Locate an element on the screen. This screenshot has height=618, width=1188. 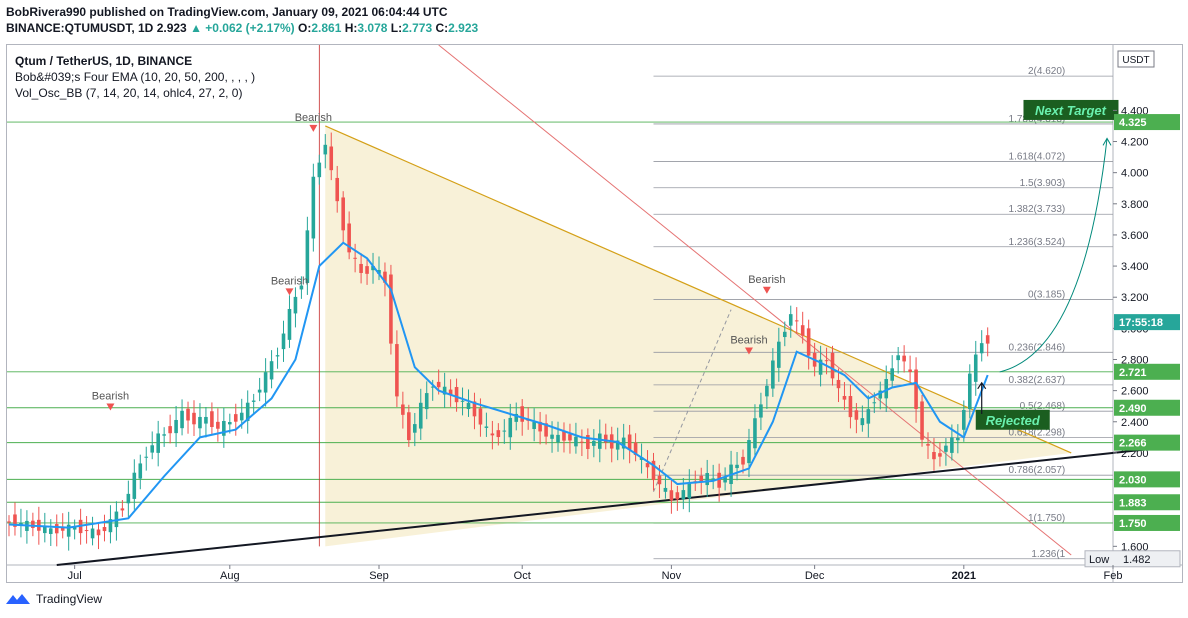
open-label: O: is located at coordinates (305, 28).